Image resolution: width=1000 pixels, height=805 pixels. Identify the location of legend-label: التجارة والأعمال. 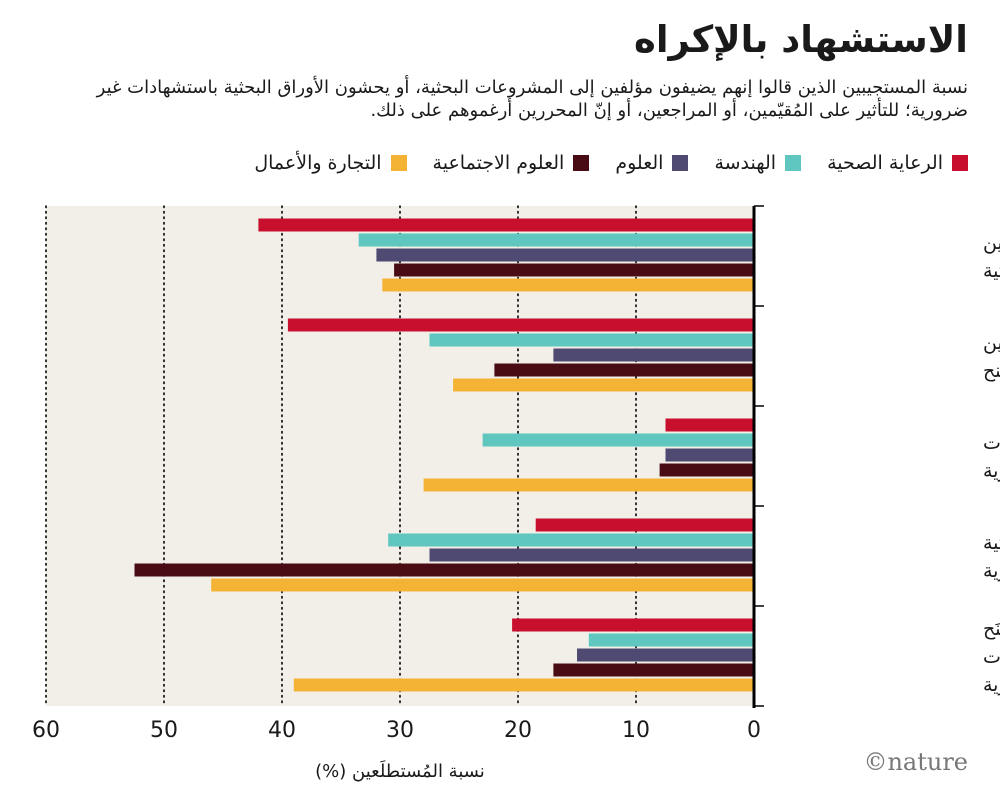
(318, 163).